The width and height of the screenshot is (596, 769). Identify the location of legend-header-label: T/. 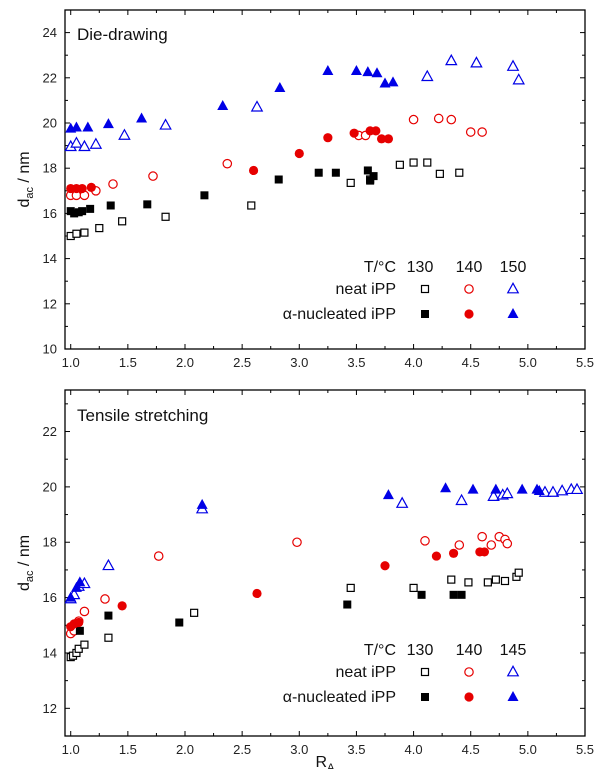
(371, 650).